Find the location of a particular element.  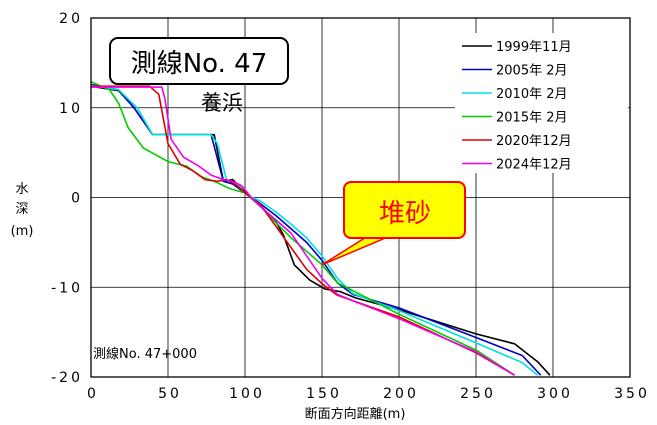

x-axis-title: 断面方向距離(m) is located at coordinates (355, 414).